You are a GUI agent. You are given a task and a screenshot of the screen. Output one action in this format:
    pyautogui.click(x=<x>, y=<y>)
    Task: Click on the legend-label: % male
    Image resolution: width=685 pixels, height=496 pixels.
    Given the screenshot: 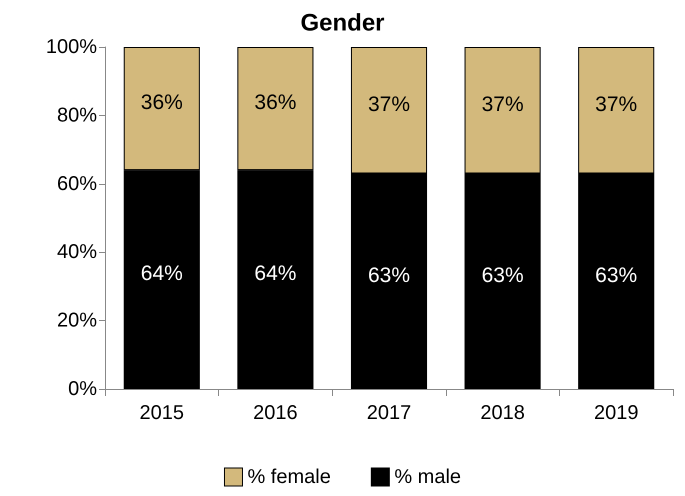 What is the action you would take?
    pyautogui.click(x=428, y=477)
    